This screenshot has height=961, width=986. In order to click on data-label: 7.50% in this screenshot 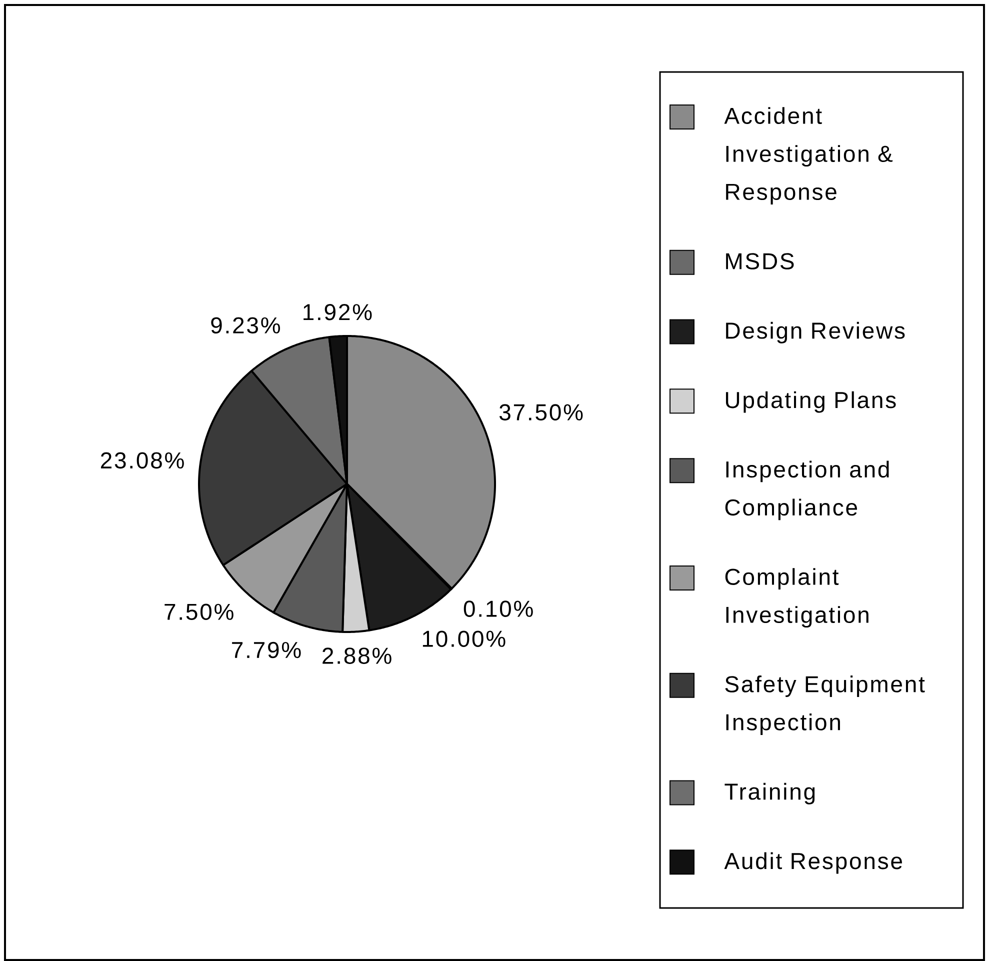, I will do `click(199, 612)`.